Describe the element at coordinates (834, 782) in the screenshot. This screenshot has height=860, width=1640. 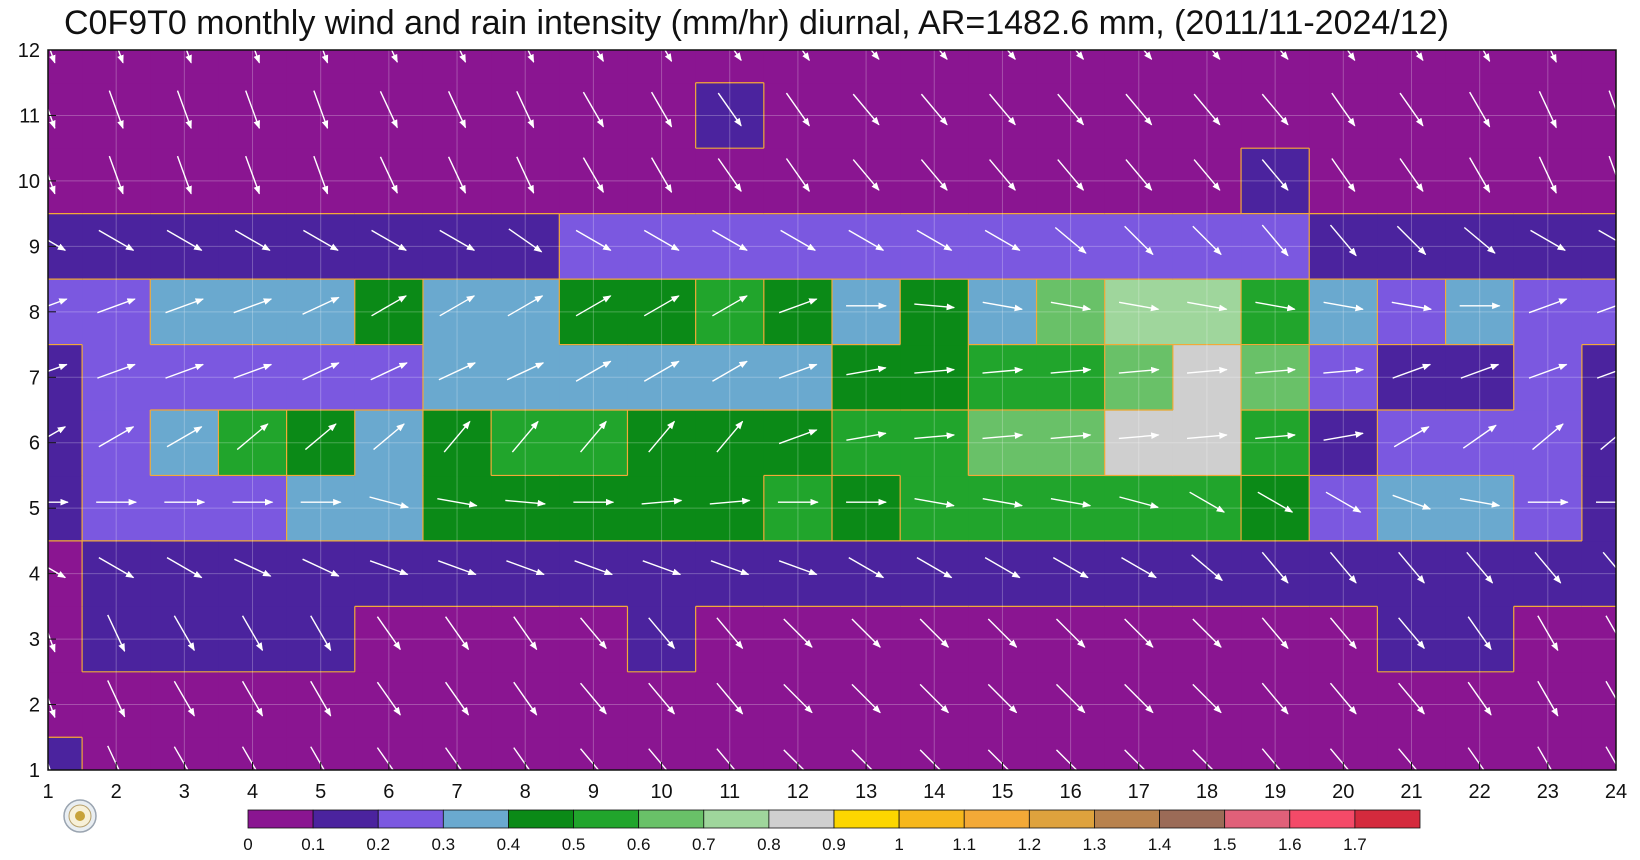
I see `x-axis-ticks: 1 2 3 4 5 6 7 8 9 10 11 12 13 14 15 16 17 18 19 20 21 22 23 24` at that location.